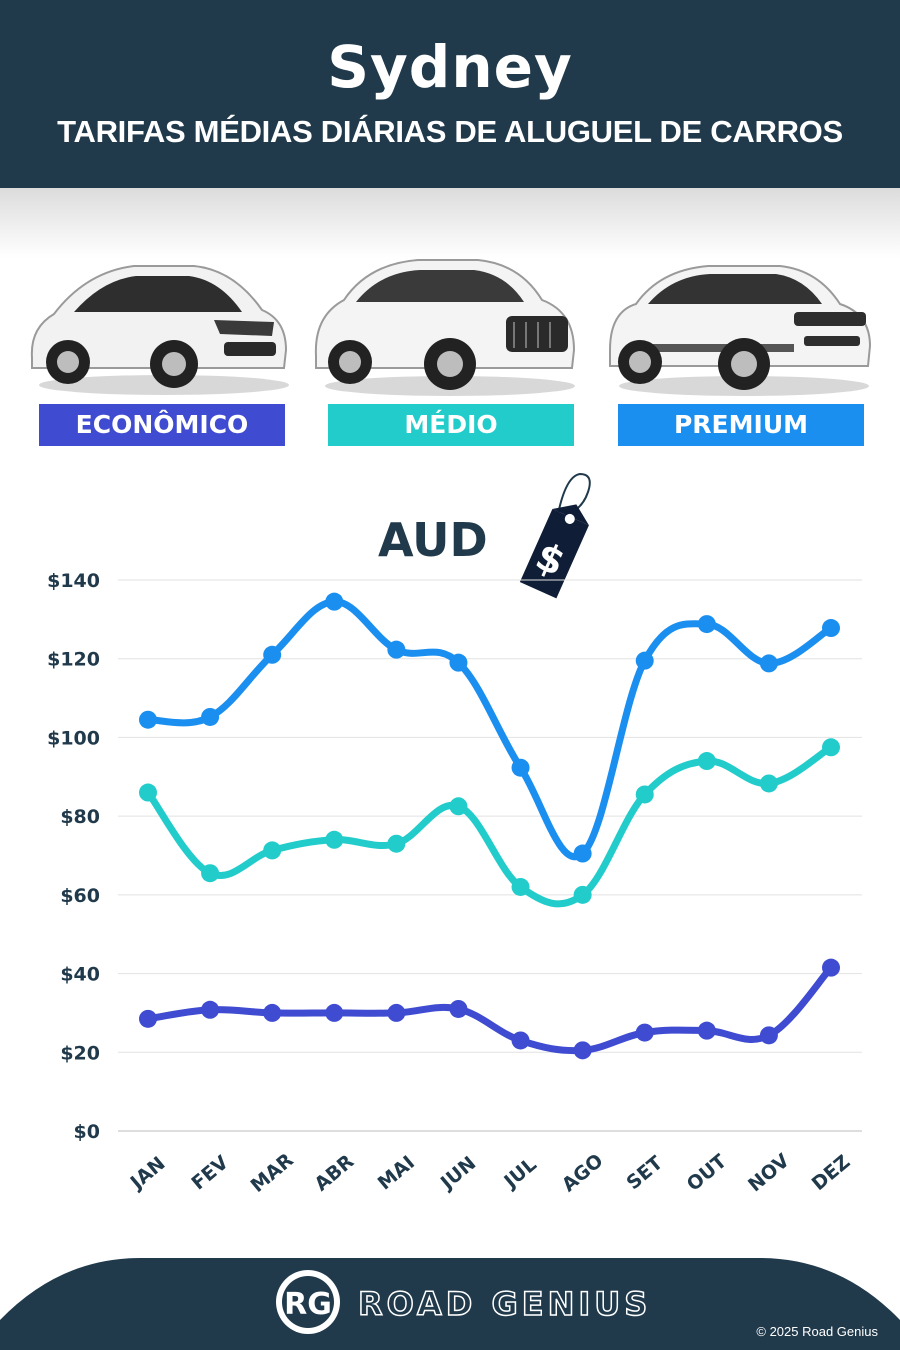 The width and height of the screenshot is (900, 1350). Describe the element at coordinates (831, 1173) in the screenshot. I see `x-tick-label: DEZ` at that location.